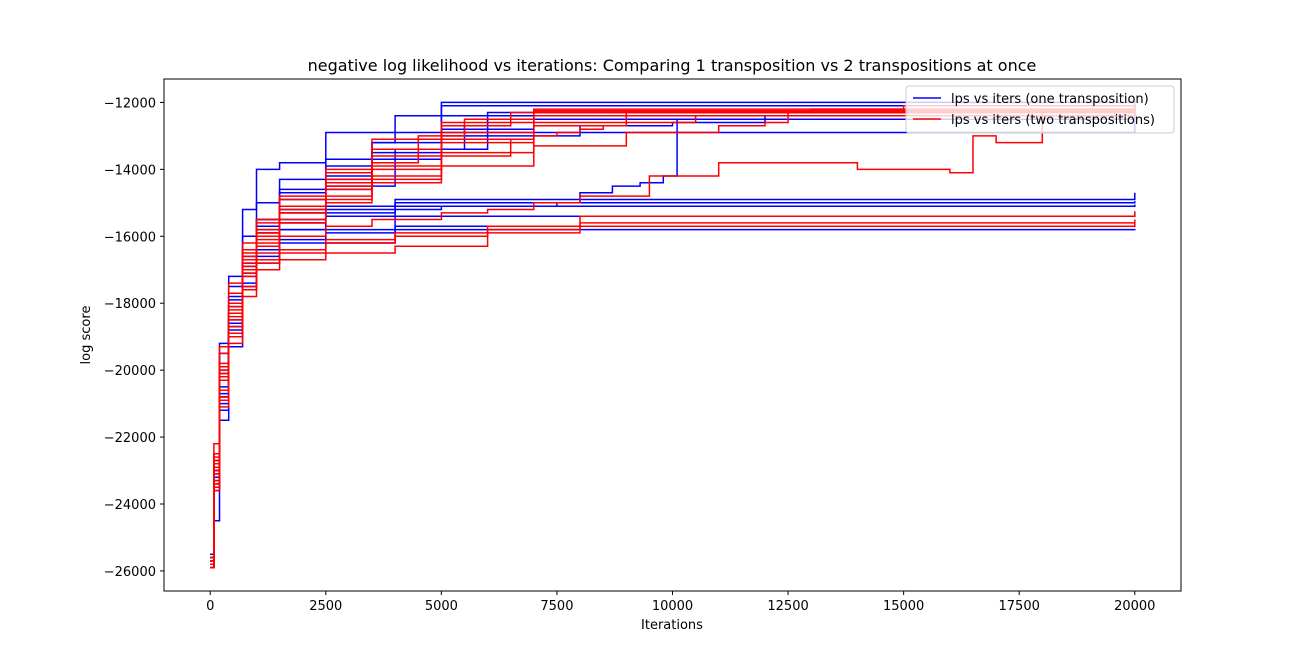 The height and width of the screenshot is (662, 1312). I want to click on legend-box, so click(1040, 109).